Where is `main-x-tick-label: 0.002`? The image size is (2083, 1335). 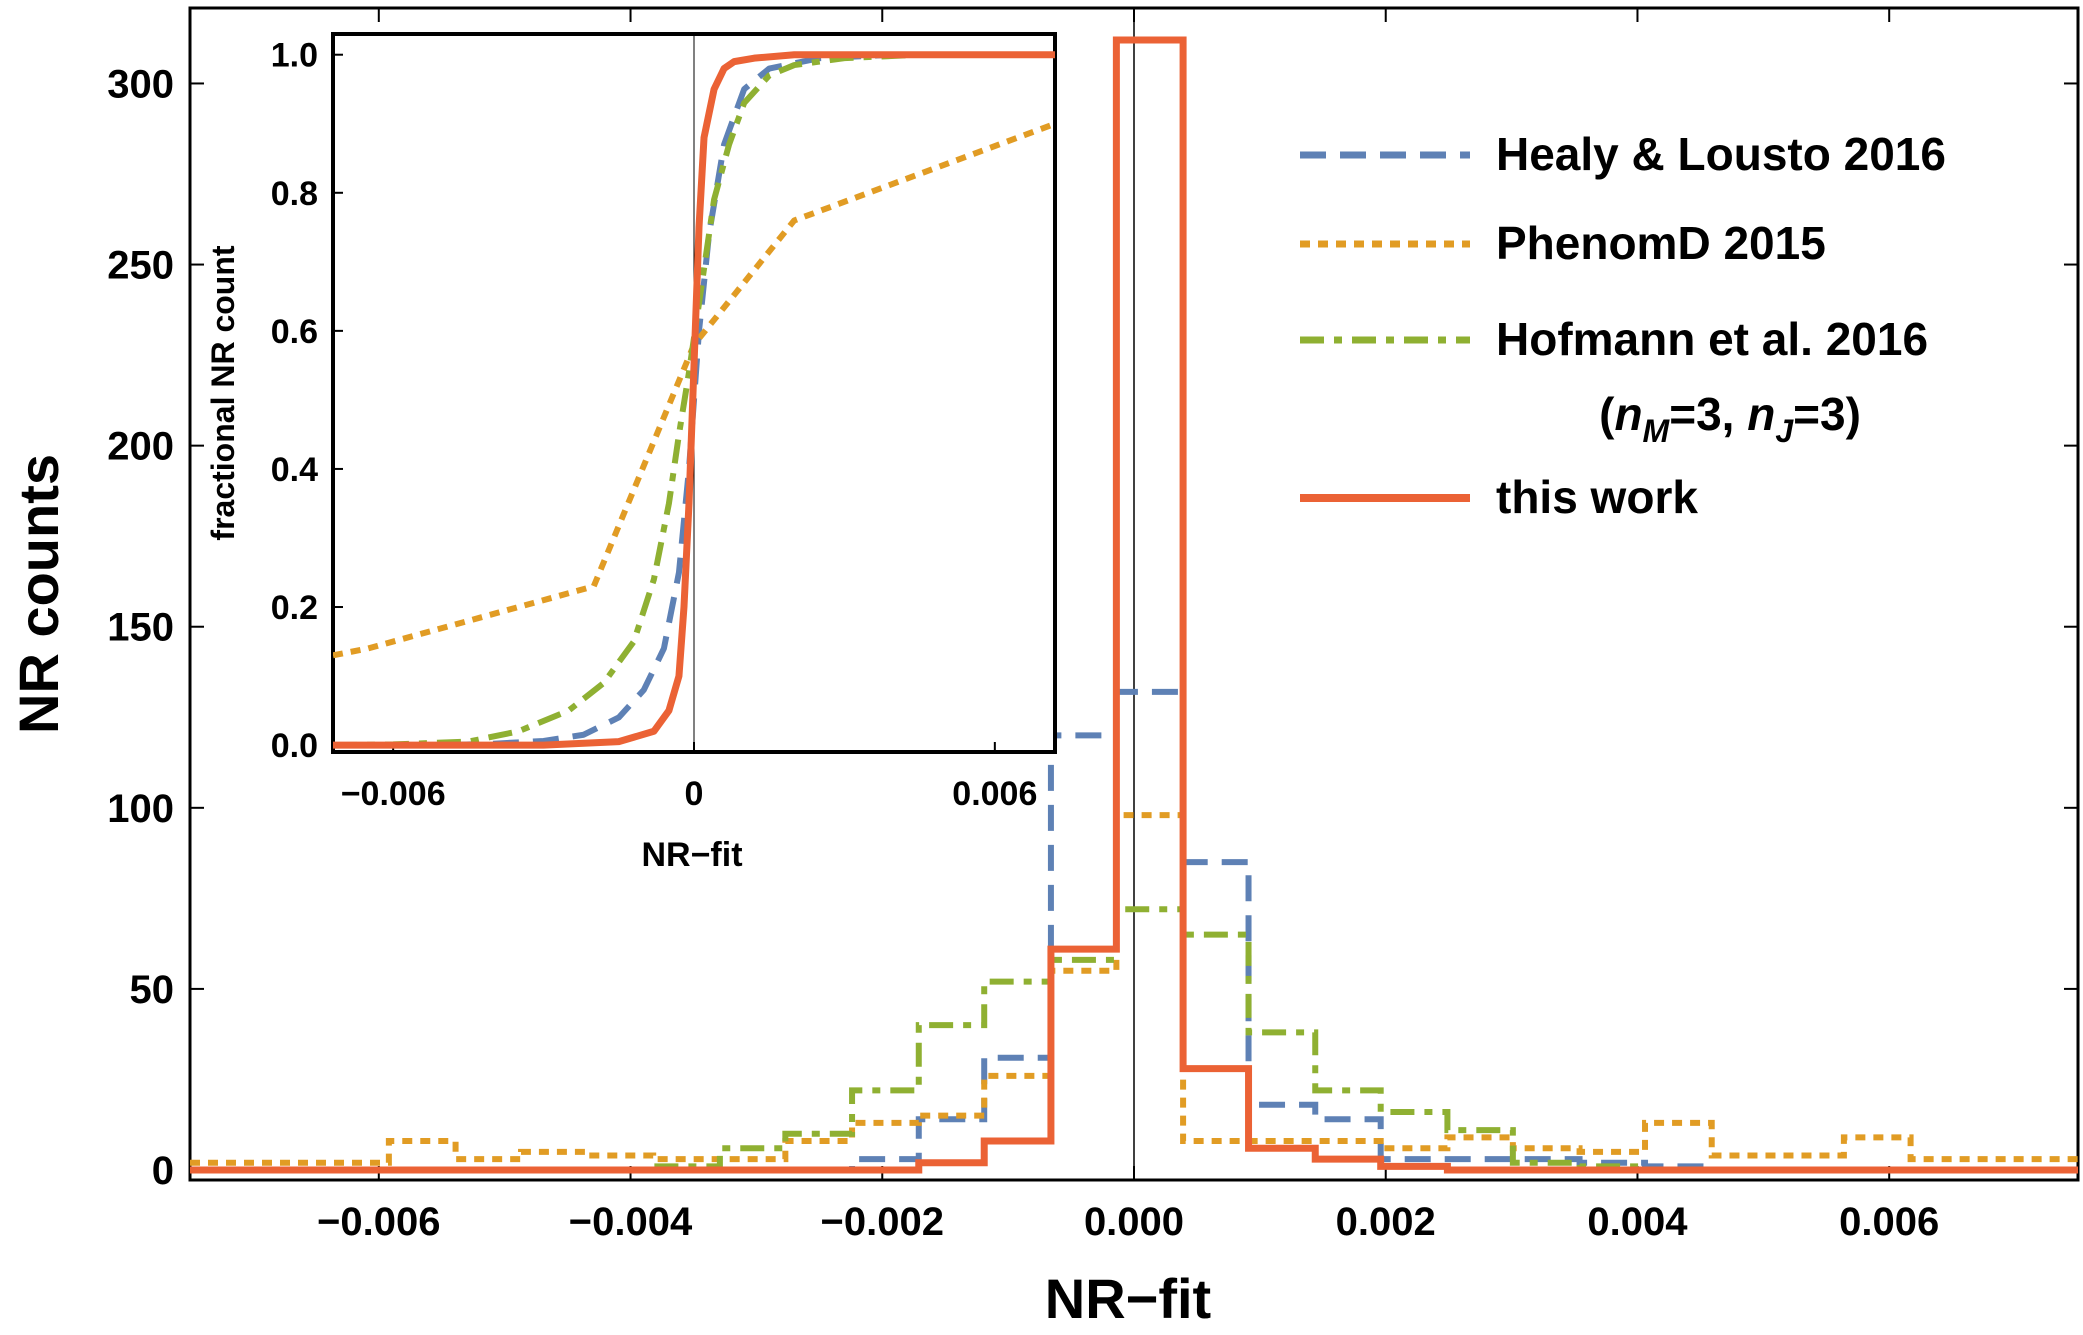
main-x-tick-label: 0.002 is located at coordinates (1386, 1222).